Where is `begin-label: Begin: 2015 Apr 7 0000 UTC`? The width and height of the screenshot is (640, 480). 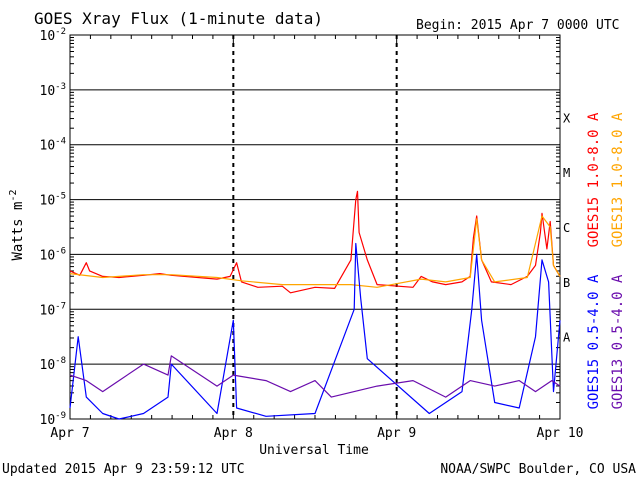
begin-label: Begin: 2015 Apr 7 0000 UTC is located at coordinates (518, 25).